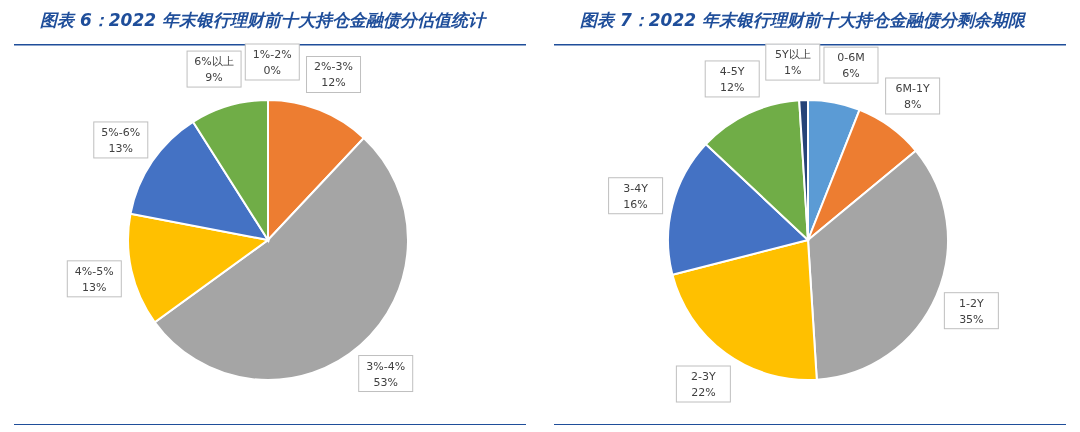  Describe the element at coordinates (214, 78) in the screenshot. I see `data-label: 9%` at that location.